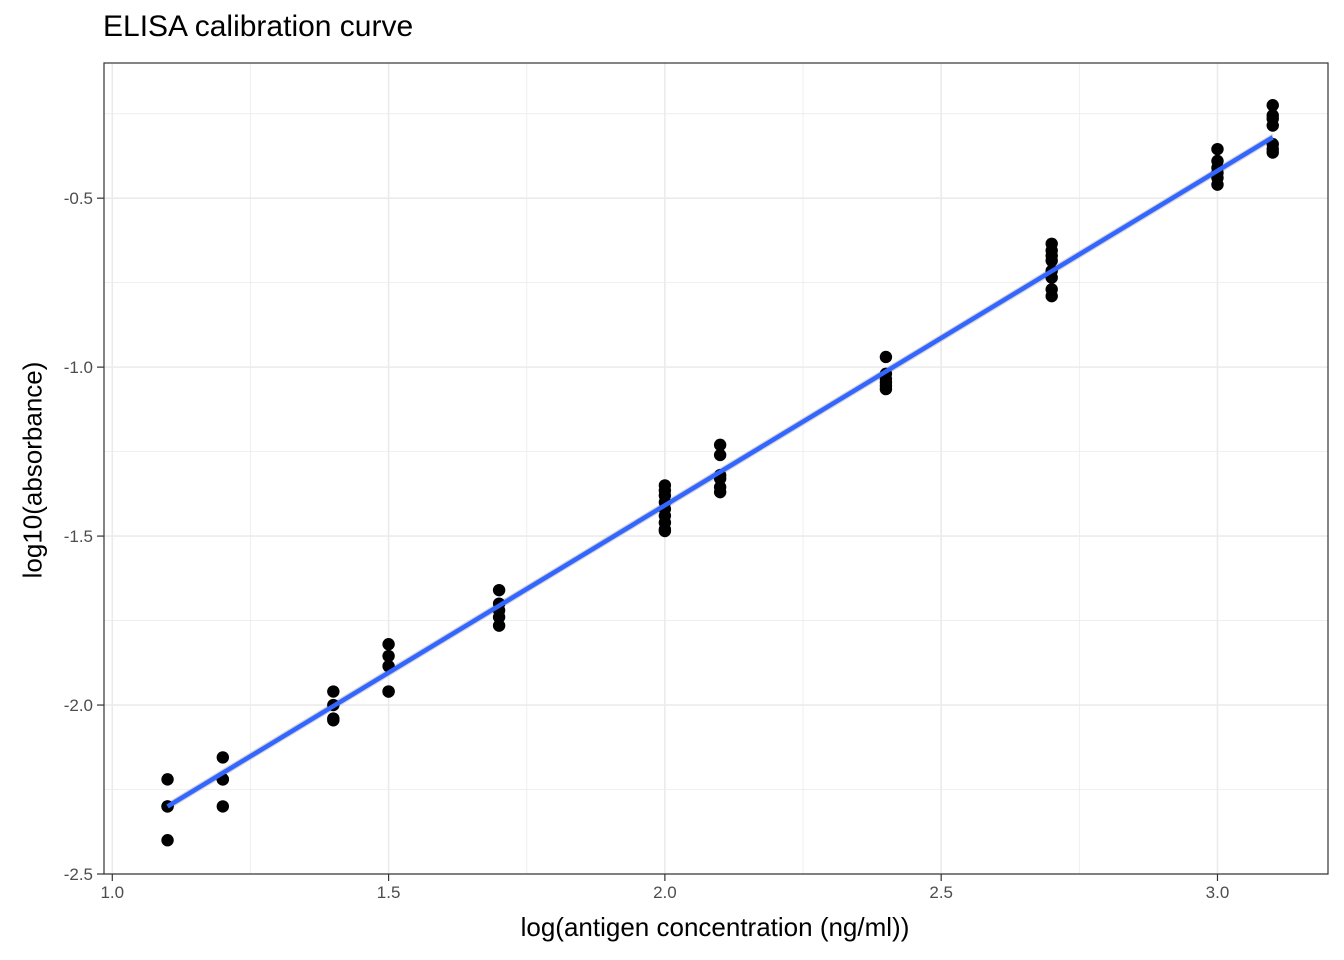  Describe the element at coordinates (78, 367) in the screenshot. I see `y-tick-label: -1.0` at that location.